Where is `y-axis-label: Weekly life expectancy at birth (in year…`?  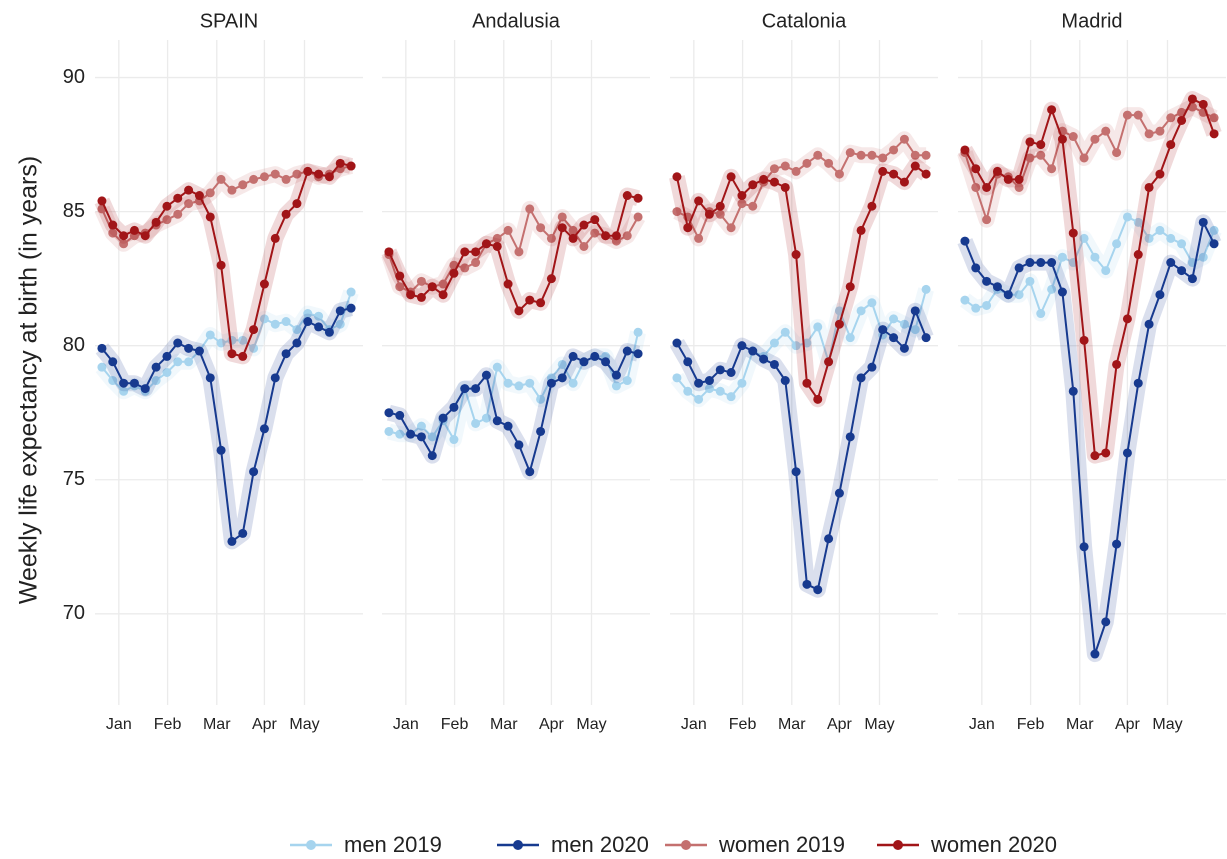 y-axis-label: Weekly life expectancy at birth (in year… is located at coordinates (29, 380).